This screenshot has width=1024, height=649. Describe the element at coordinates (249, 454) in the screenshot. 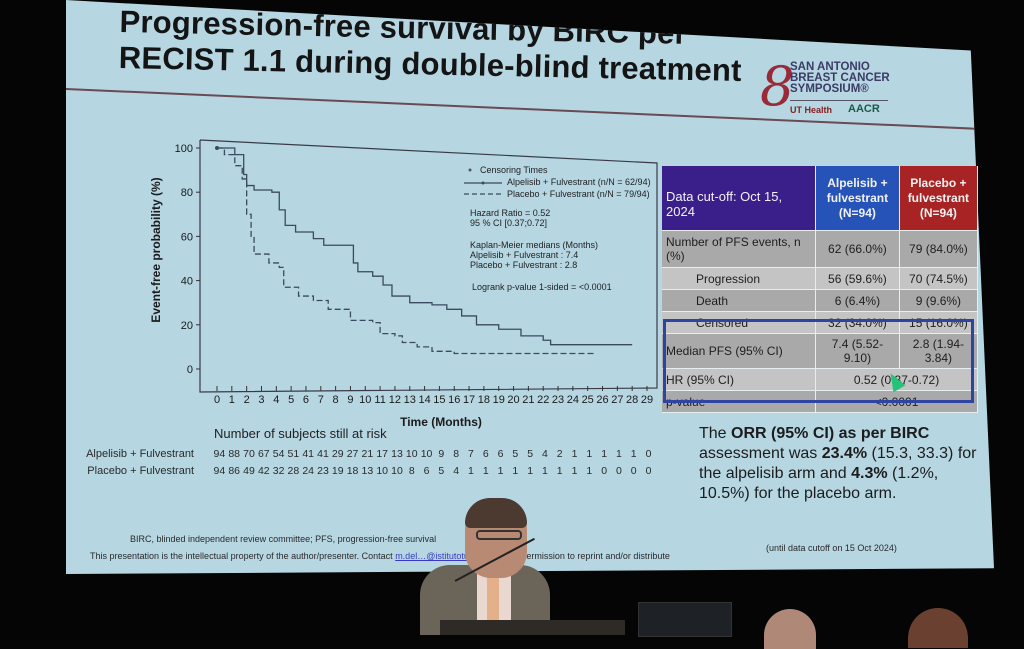

I see `at-risk-count: 70` at that location.